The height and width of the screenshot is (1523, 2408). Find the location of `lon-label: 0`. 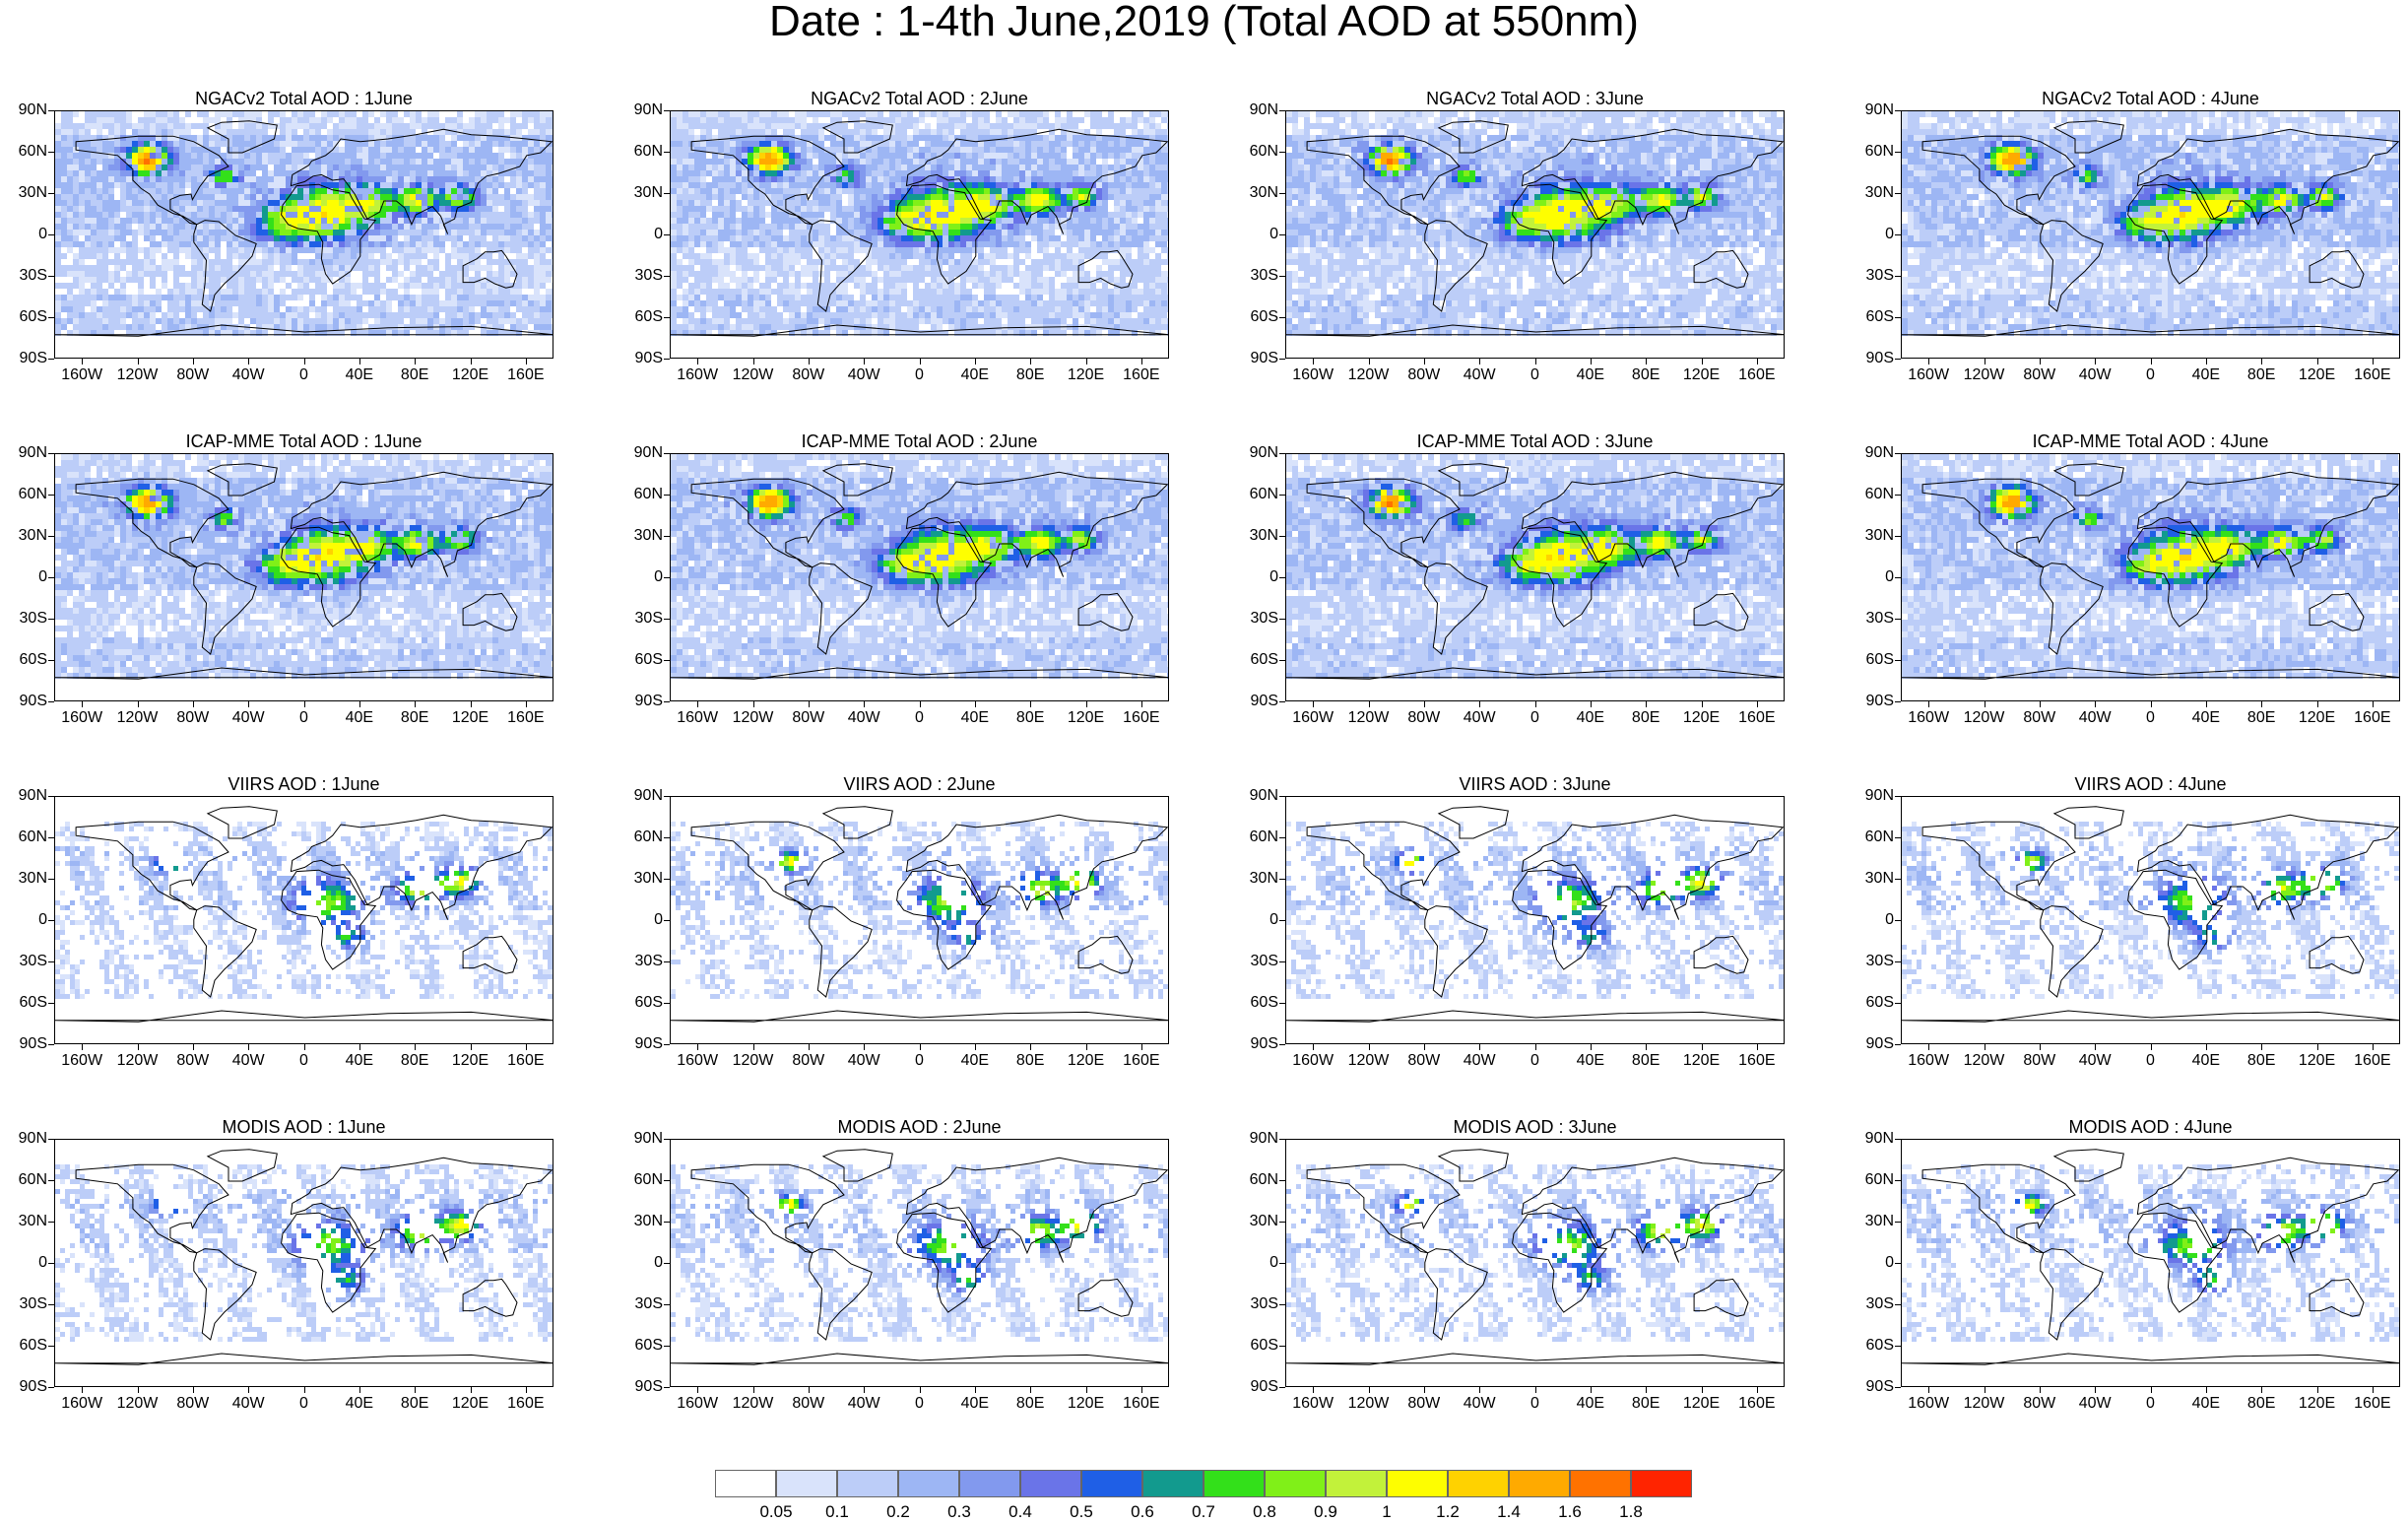

lon-label: 0 is located at coordinates (1536, 1404).